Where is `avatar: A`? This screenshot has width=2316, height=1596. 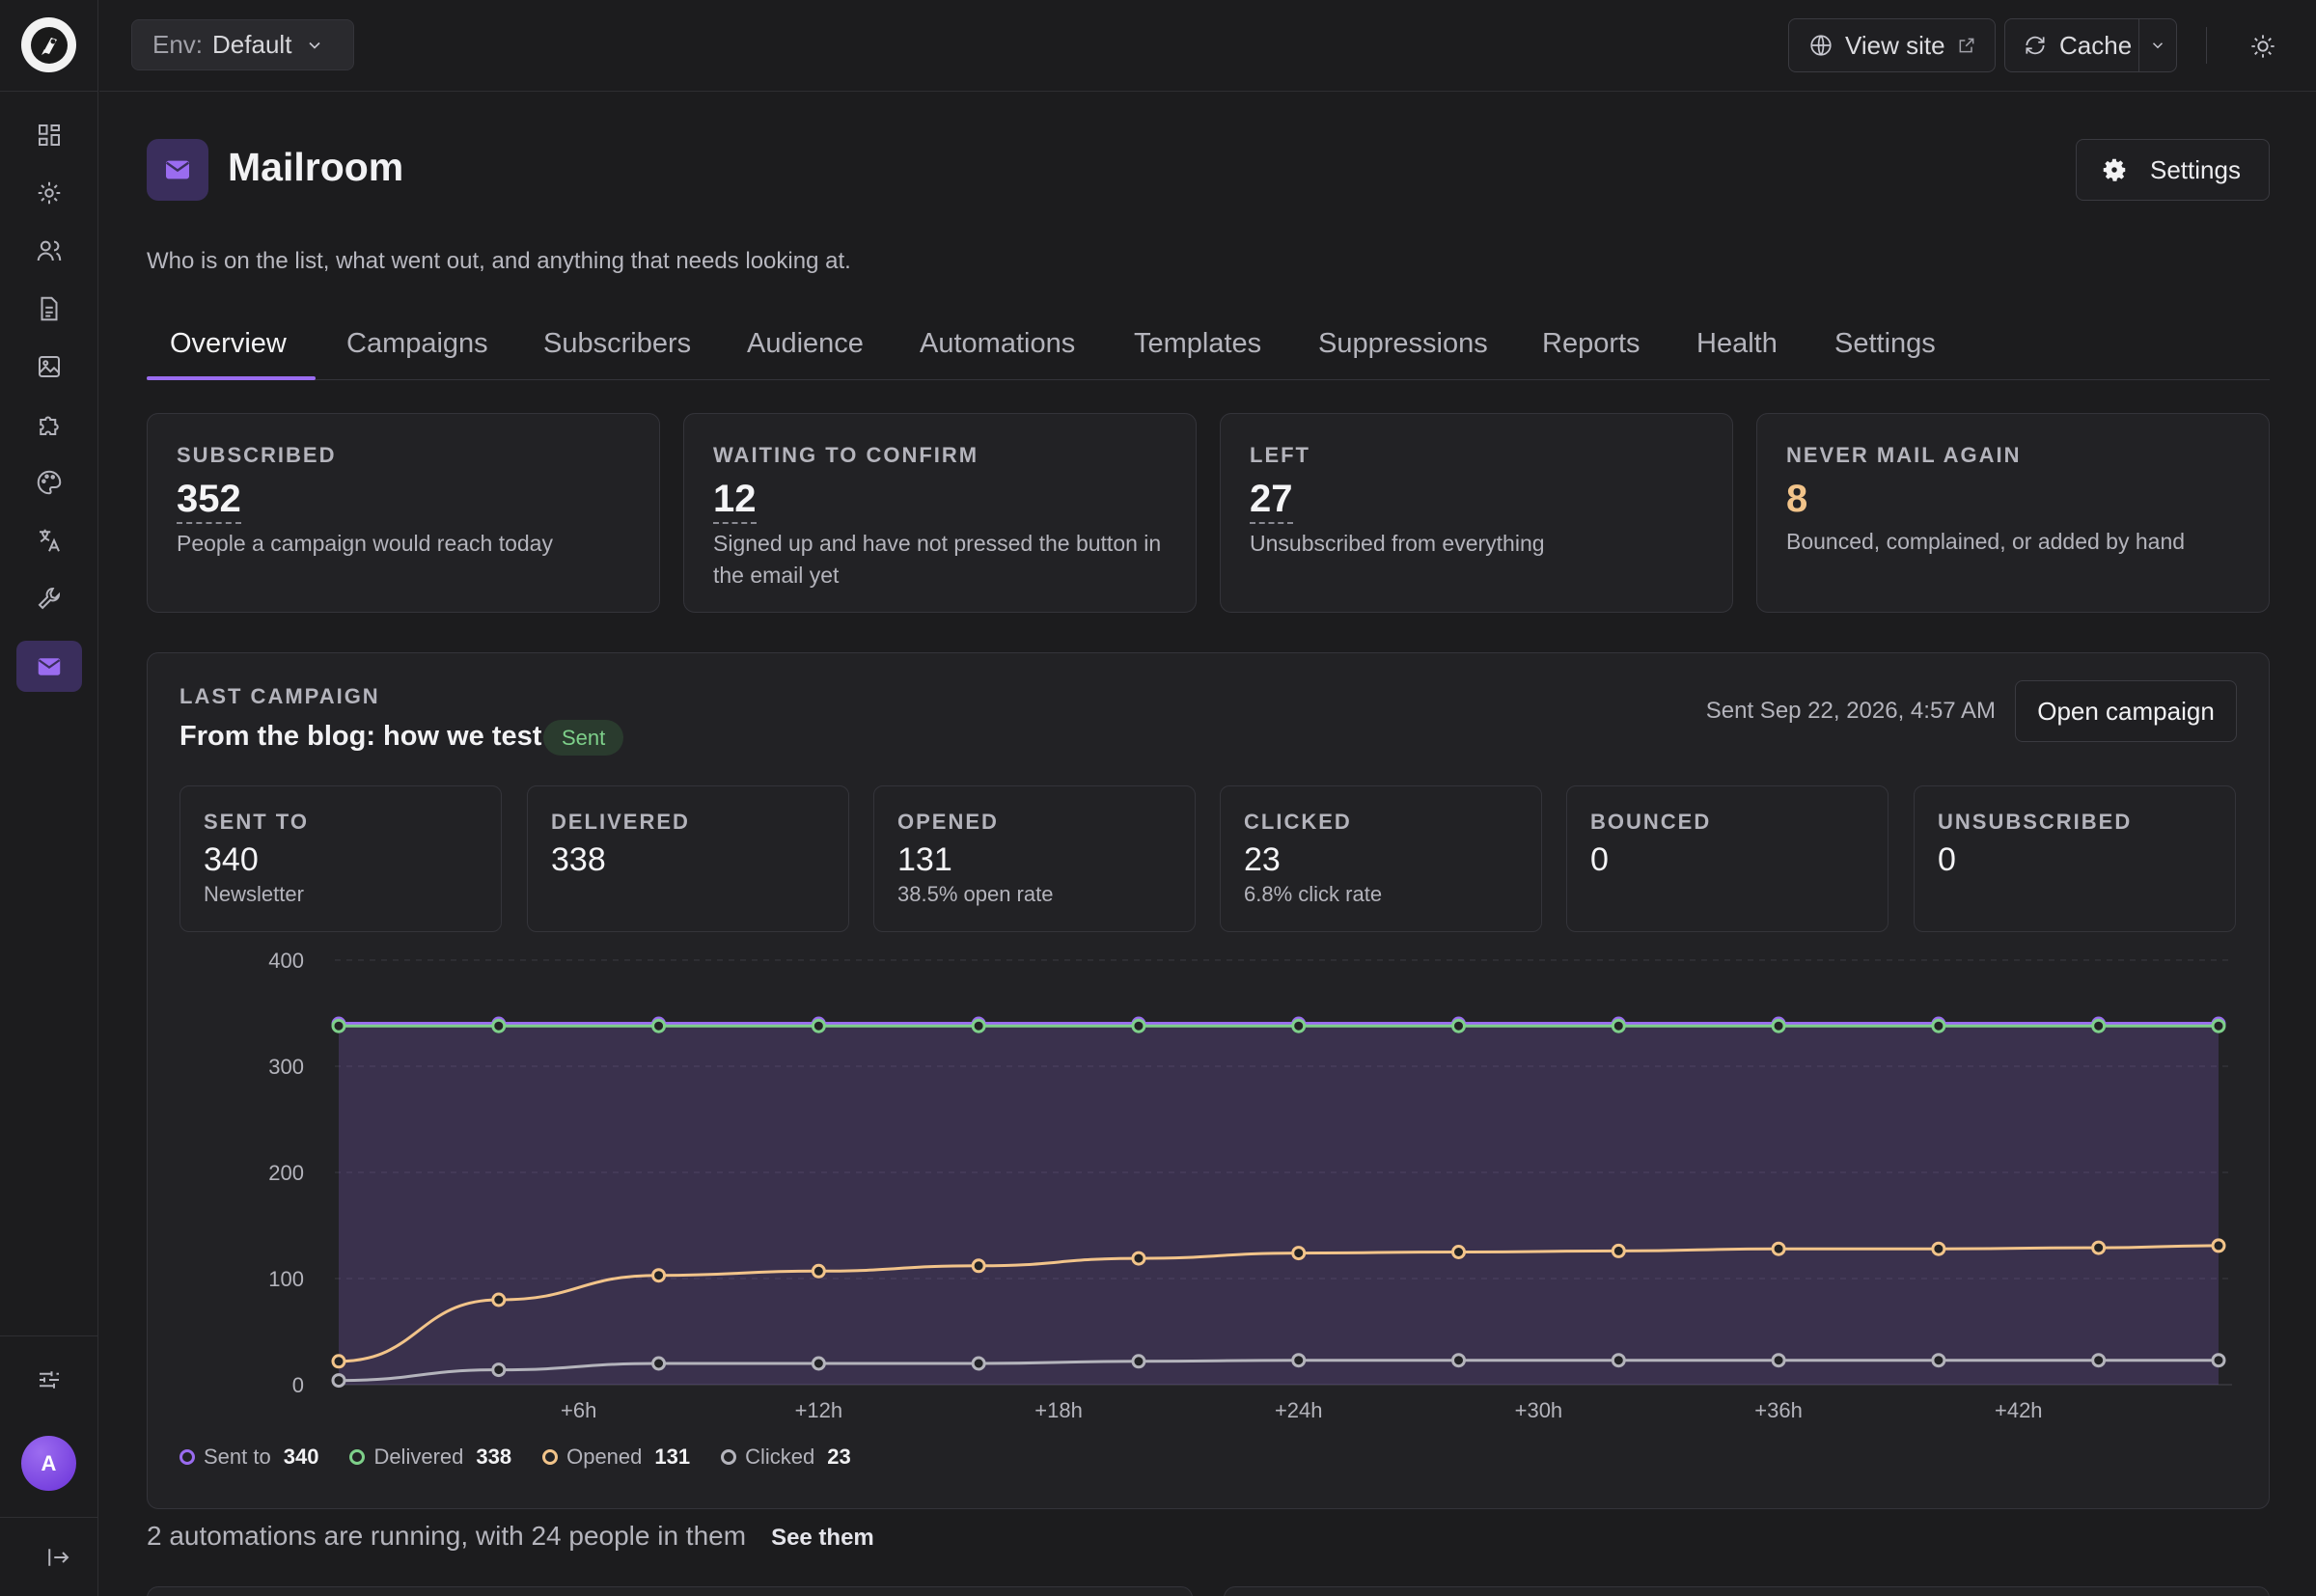
avatar: A is located at coordinates (48, 1463).